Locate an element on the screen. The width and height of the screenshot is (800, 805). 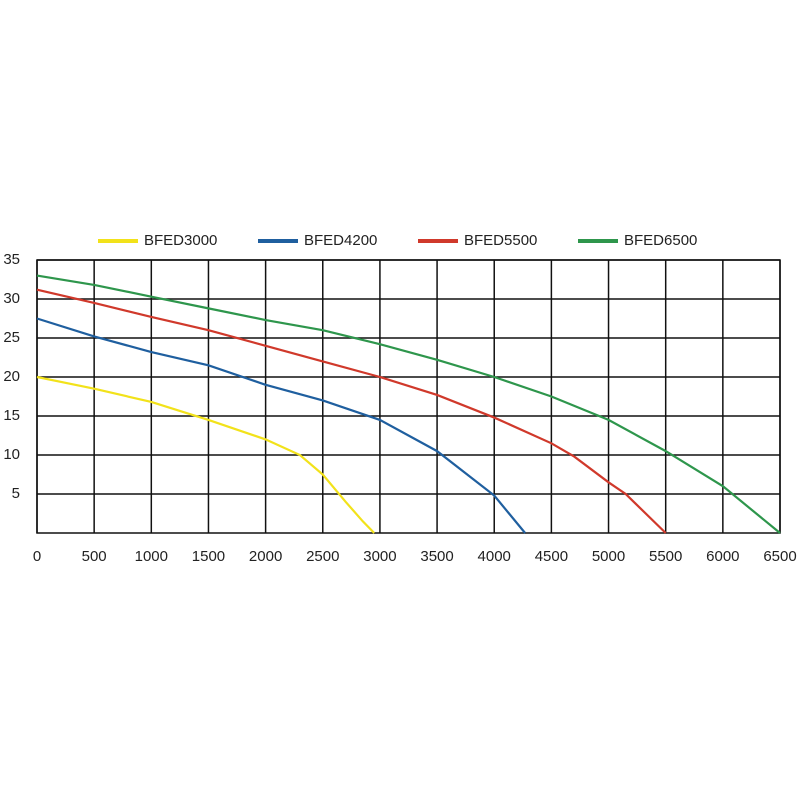
y-tick-label: 35 is located at coordinates (11, 259).